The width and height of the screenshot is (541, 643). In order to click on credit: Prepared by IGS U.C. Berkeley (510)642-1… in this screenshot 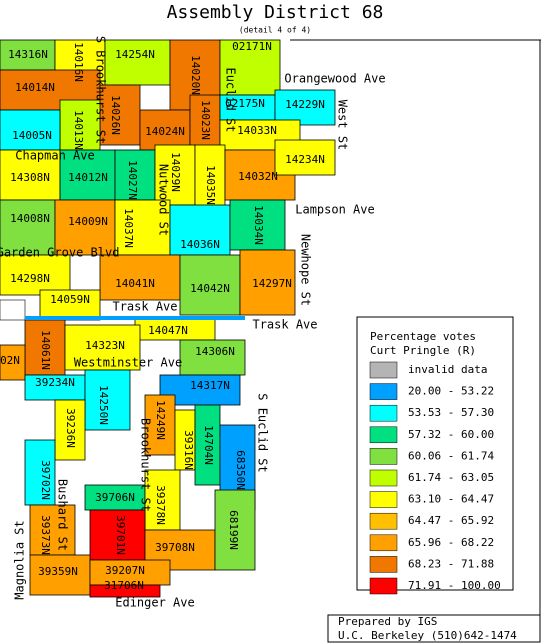, I will do `click(434, 628)`.